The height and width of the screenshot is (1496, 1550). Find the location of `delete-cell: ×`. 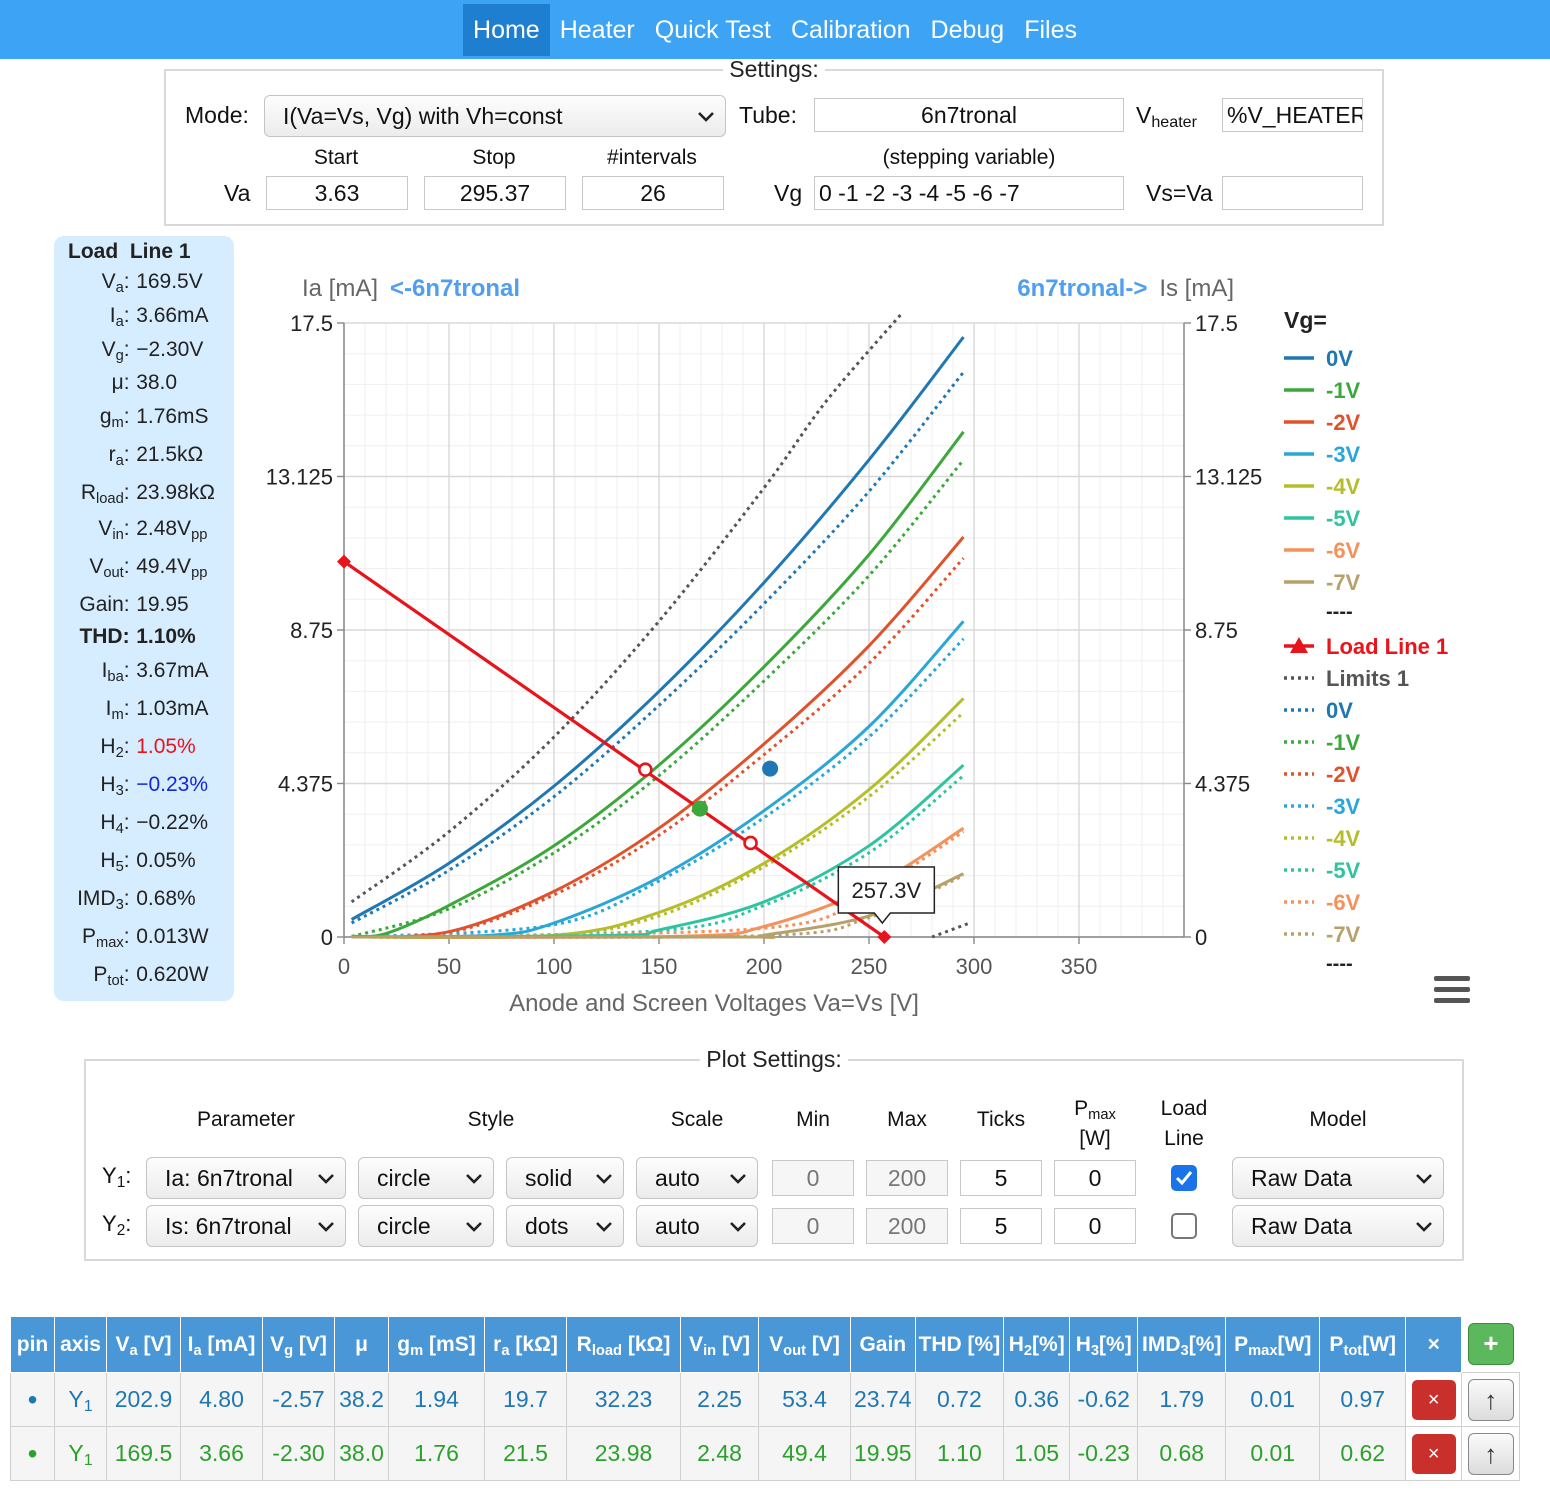

delete-cell: × is located at coordinates (1434, 1453).